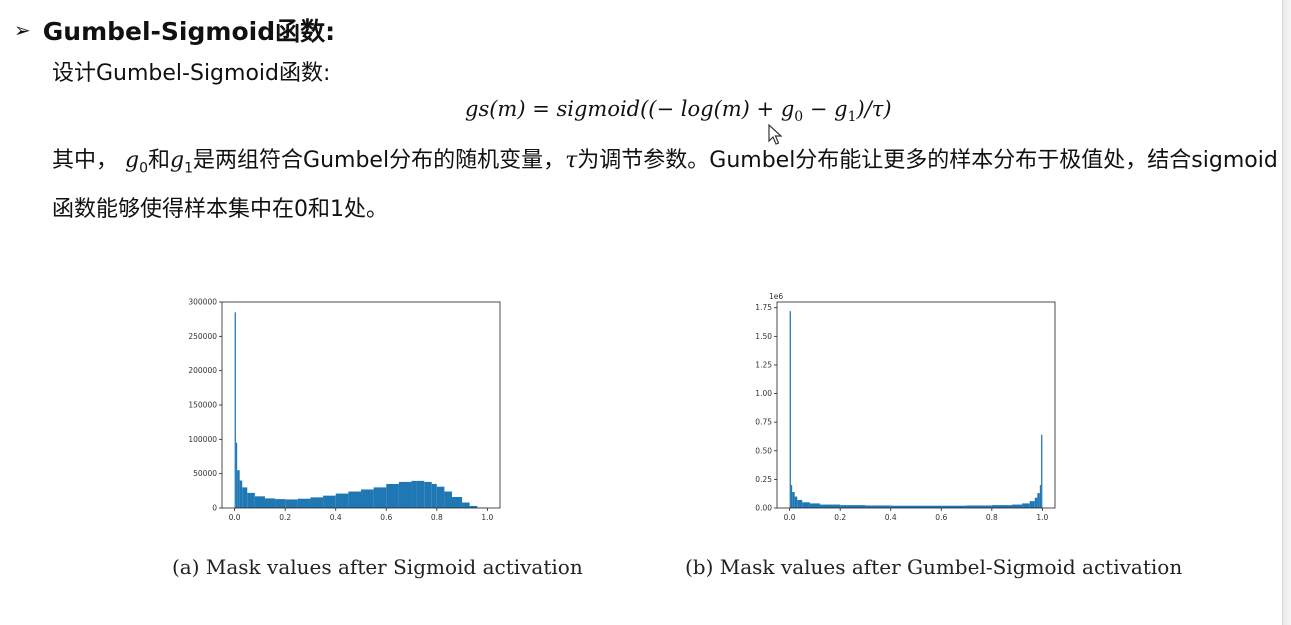 The image size is (1291, 625). Describe the element at coordinates (202, 370) in the screenshot. I see `y-tick-label: 200000` at that location.